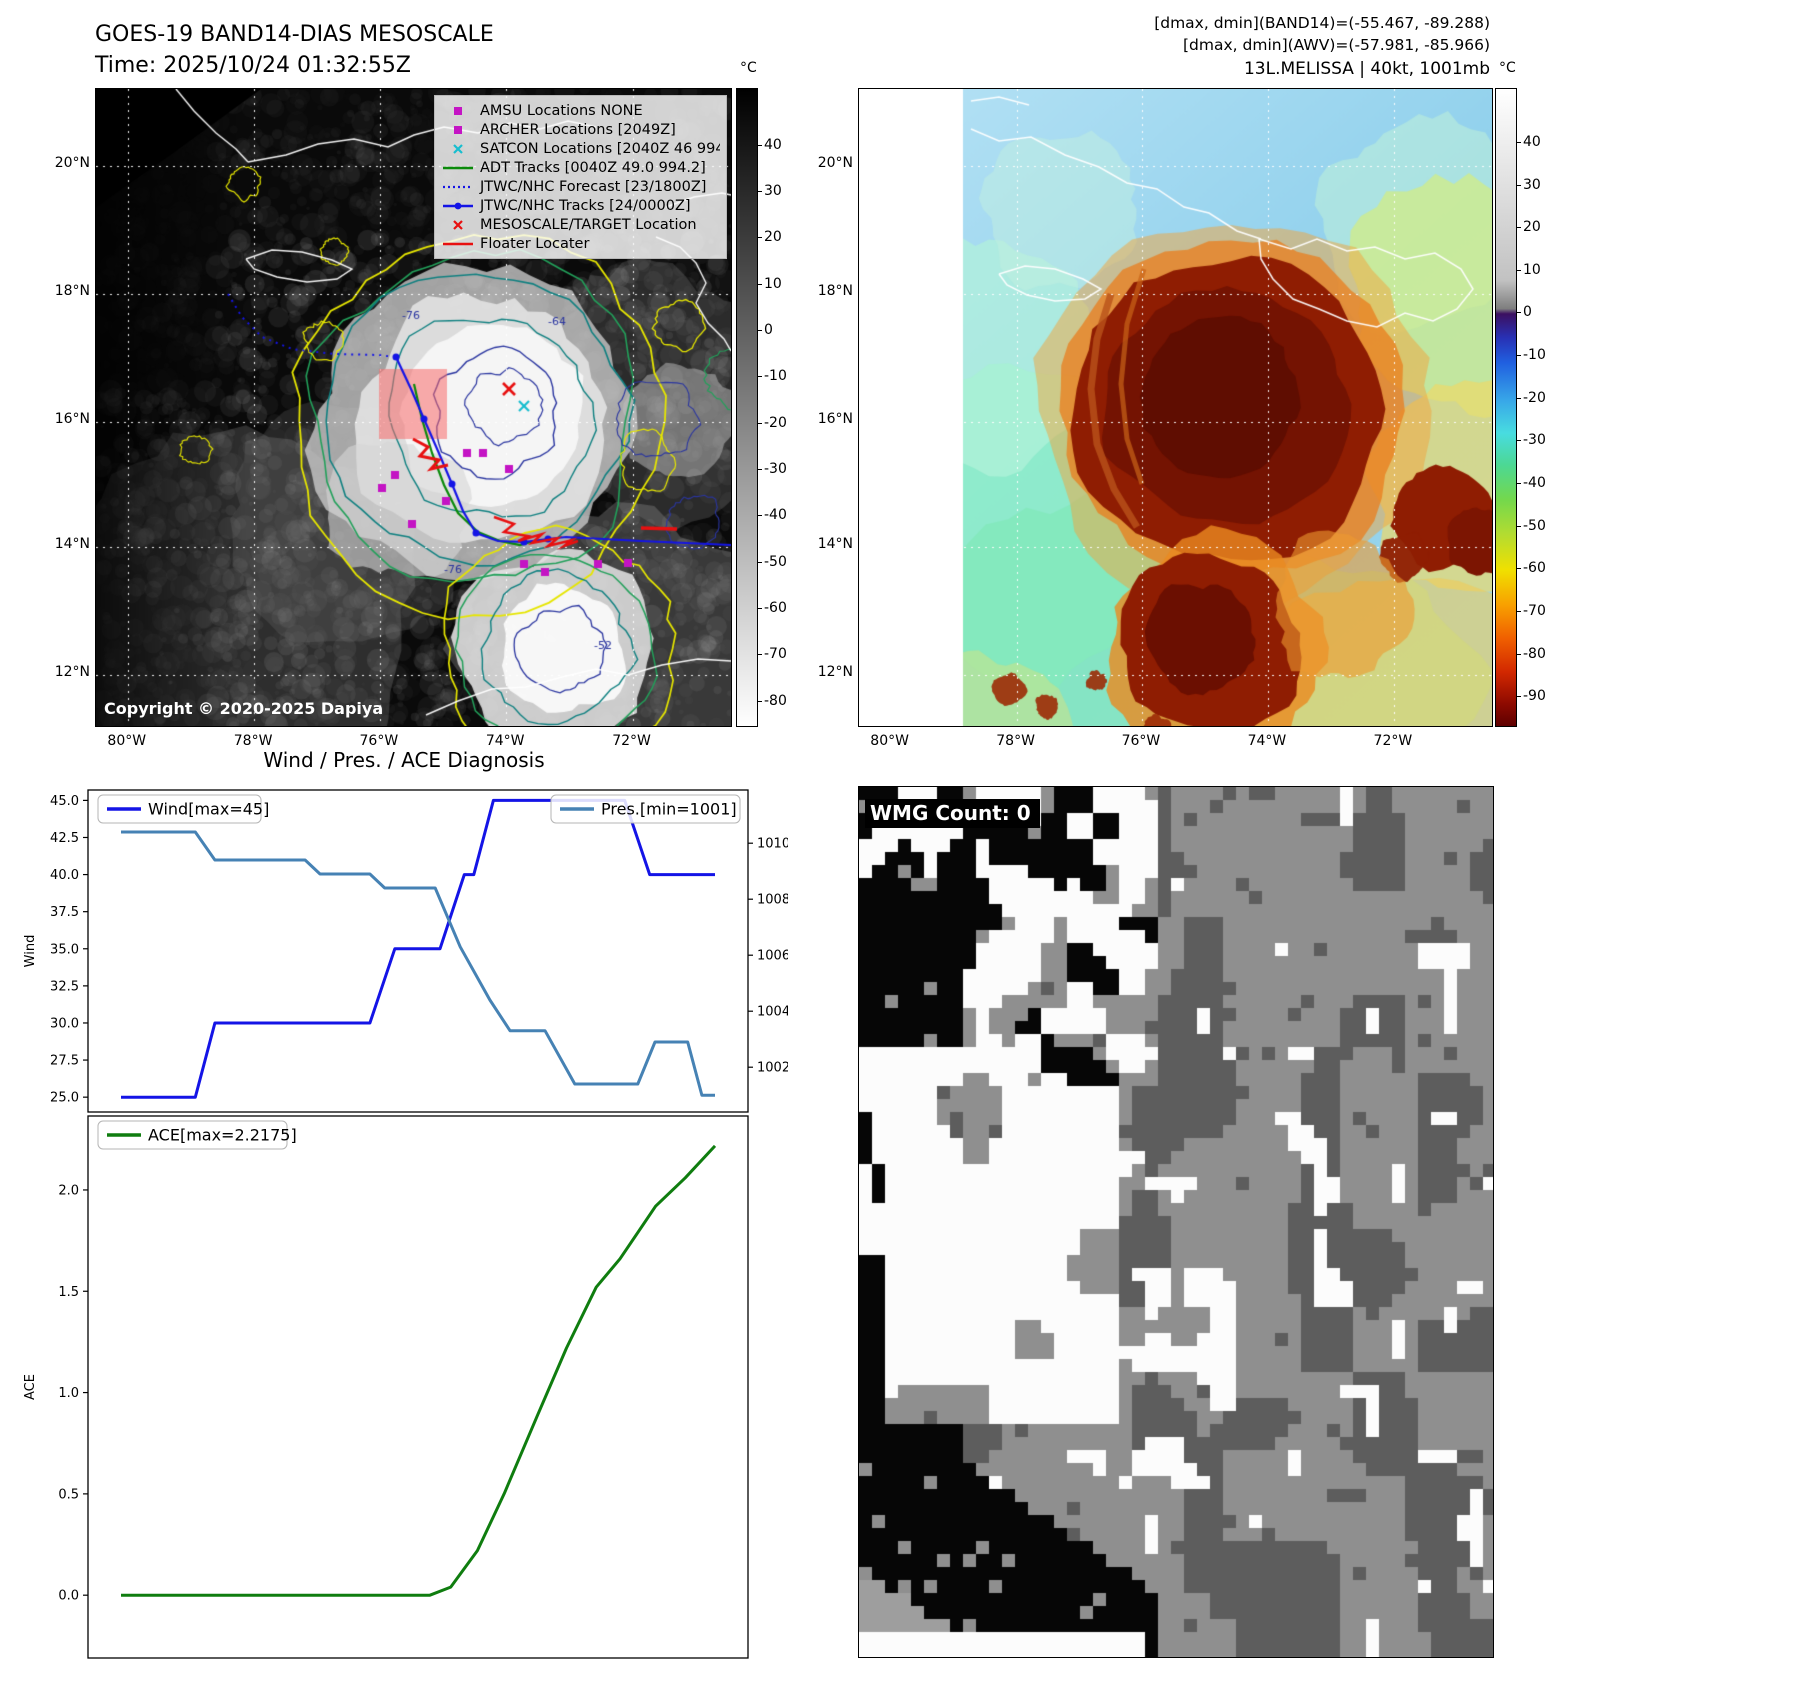 The image size is (1801, 1690). Describe the element at coordinates (580, 186) in the screenshot. I see `legend-item: JTWC/NHC Forecast [23/1800Z]` at that location.